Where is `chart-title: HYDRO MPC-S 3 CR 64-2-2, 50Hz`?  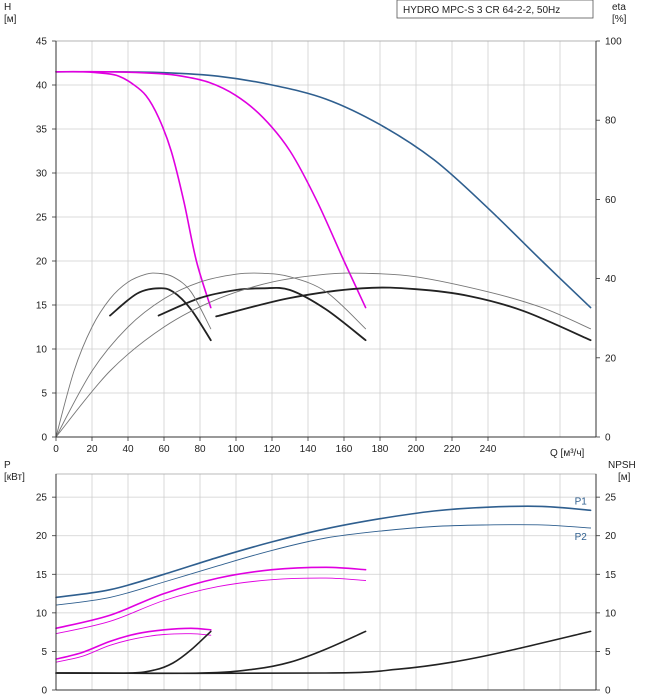
chart-title: HYDRO MPC-S 3 CR 64-2-2, 50Hz is located at coordinates (481, 10).